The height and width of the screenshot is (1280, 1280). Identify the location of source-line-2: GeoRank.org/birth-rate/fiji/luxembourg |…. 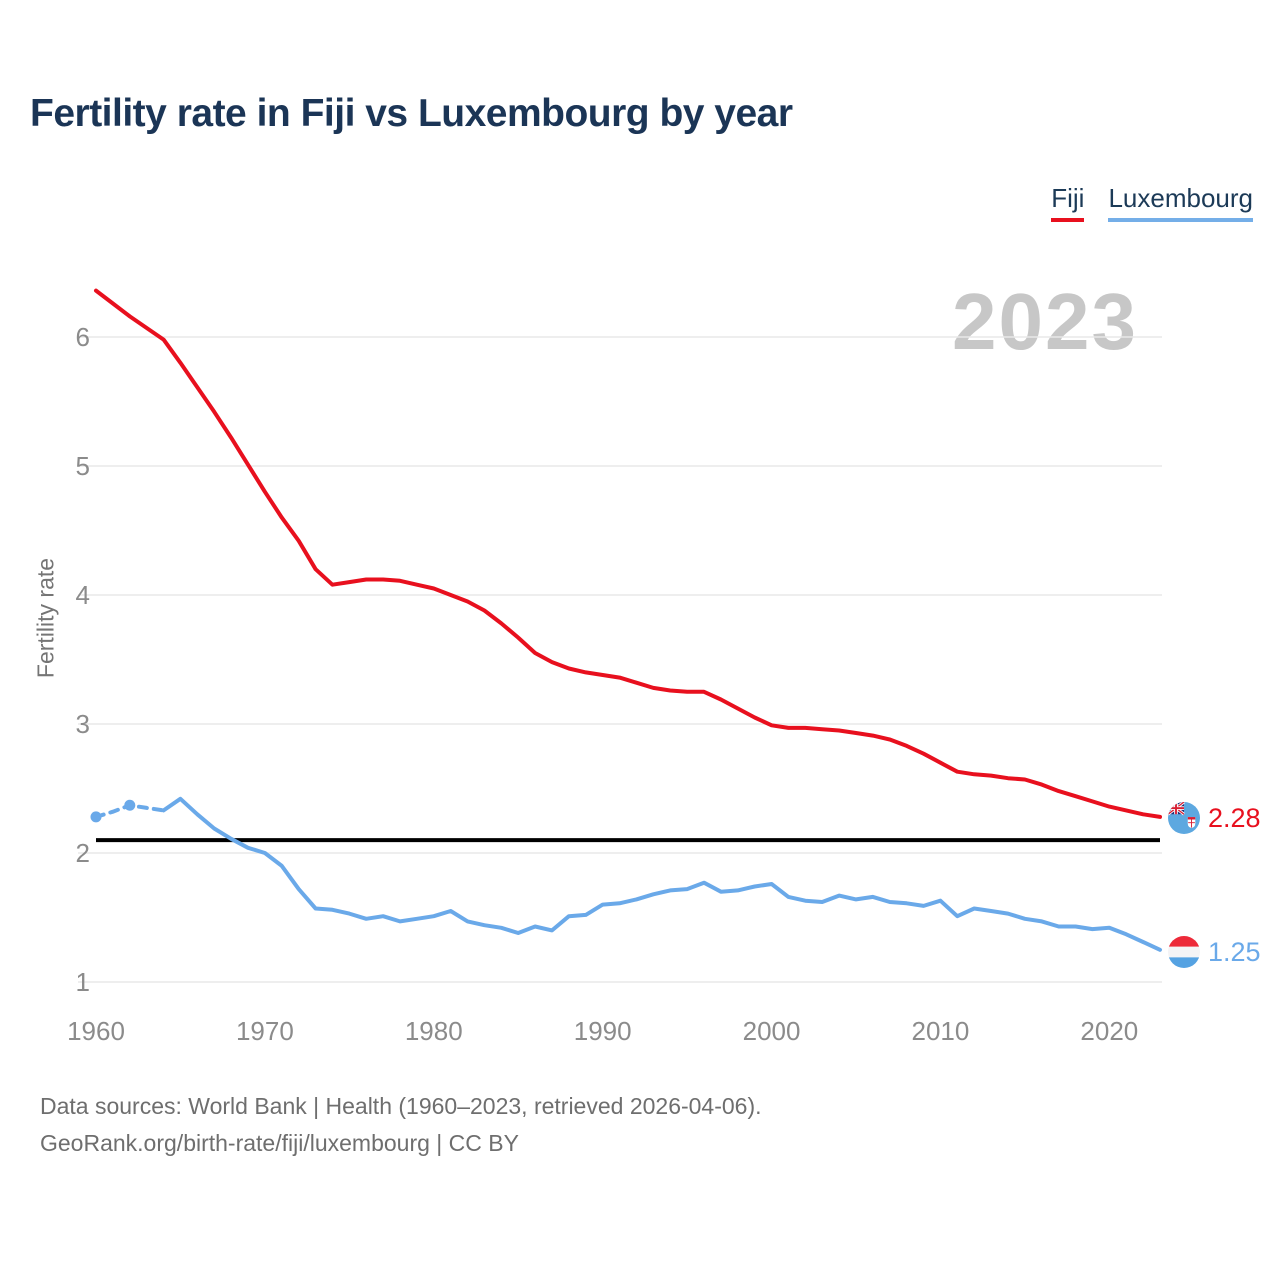
(279, 1143).